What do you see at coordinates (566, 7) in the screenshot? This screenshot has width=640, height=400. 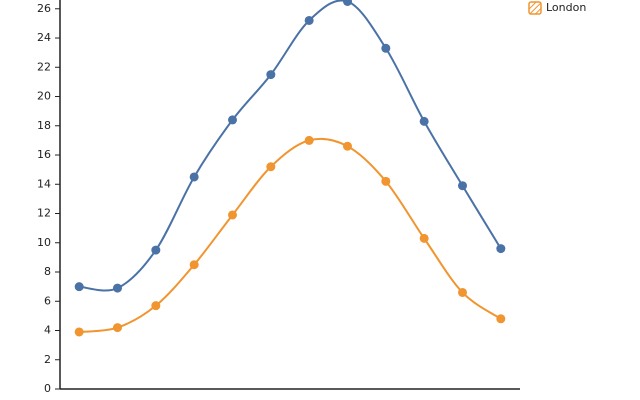 I see `legend-label: London` at bounding box center [566, 7].